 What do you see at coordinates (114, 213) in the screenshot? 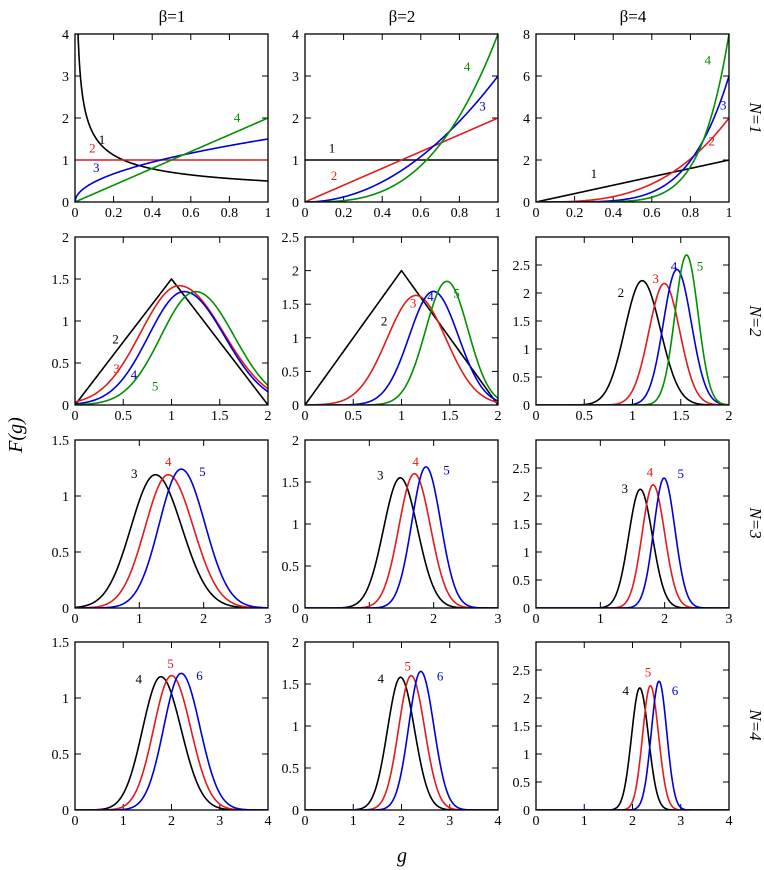
I see `x-tick-label: 0.2` at bounding box center [114, 213].